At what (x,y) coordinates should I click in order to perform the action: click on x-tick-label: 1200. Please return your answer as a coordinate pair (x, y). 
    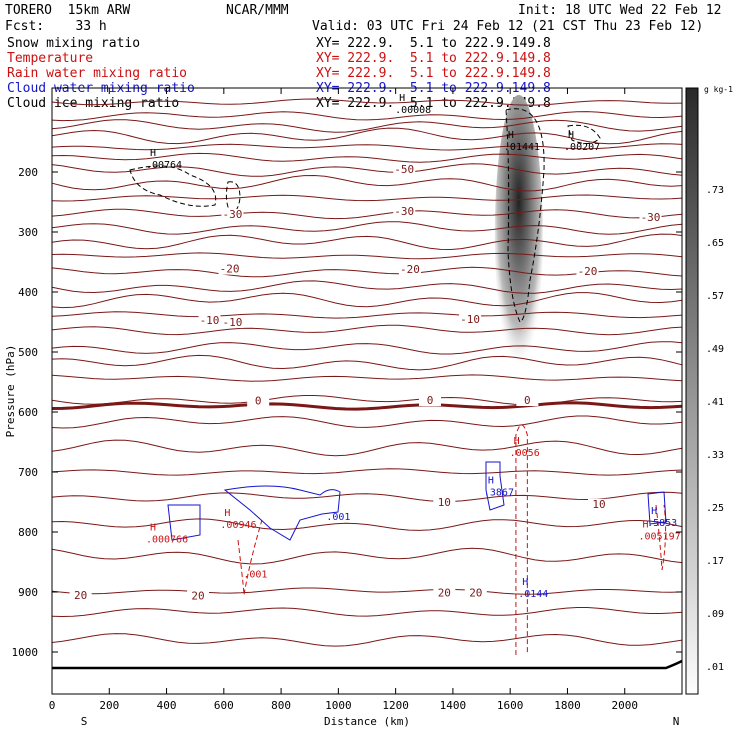
    Looking at the image, I should click on (395, 705).